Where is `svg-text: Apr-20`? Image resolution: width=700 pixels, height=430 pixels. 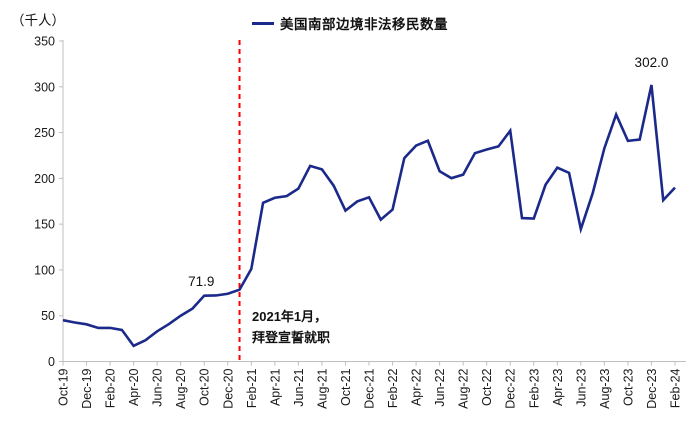
svg-text: Apr-20 is located at coordinates (134, 387).